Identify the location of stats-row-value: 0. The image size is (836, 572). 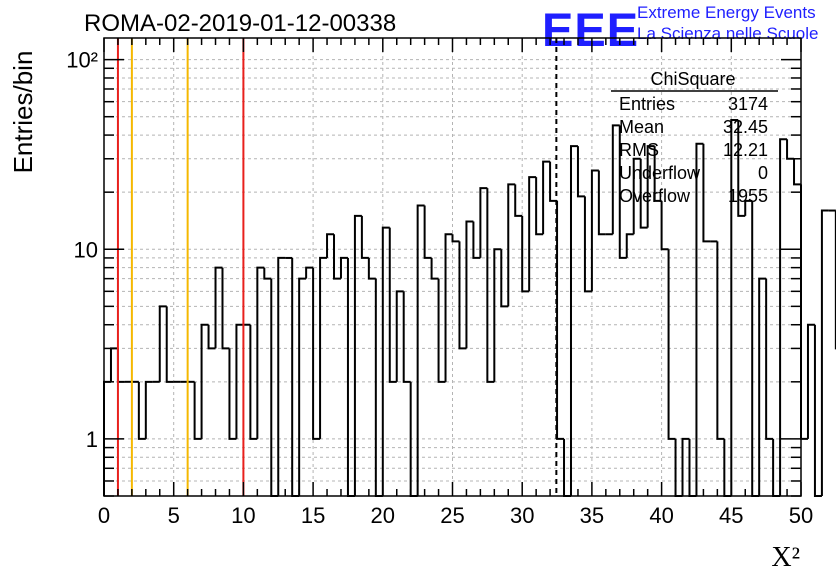
(763, 173).